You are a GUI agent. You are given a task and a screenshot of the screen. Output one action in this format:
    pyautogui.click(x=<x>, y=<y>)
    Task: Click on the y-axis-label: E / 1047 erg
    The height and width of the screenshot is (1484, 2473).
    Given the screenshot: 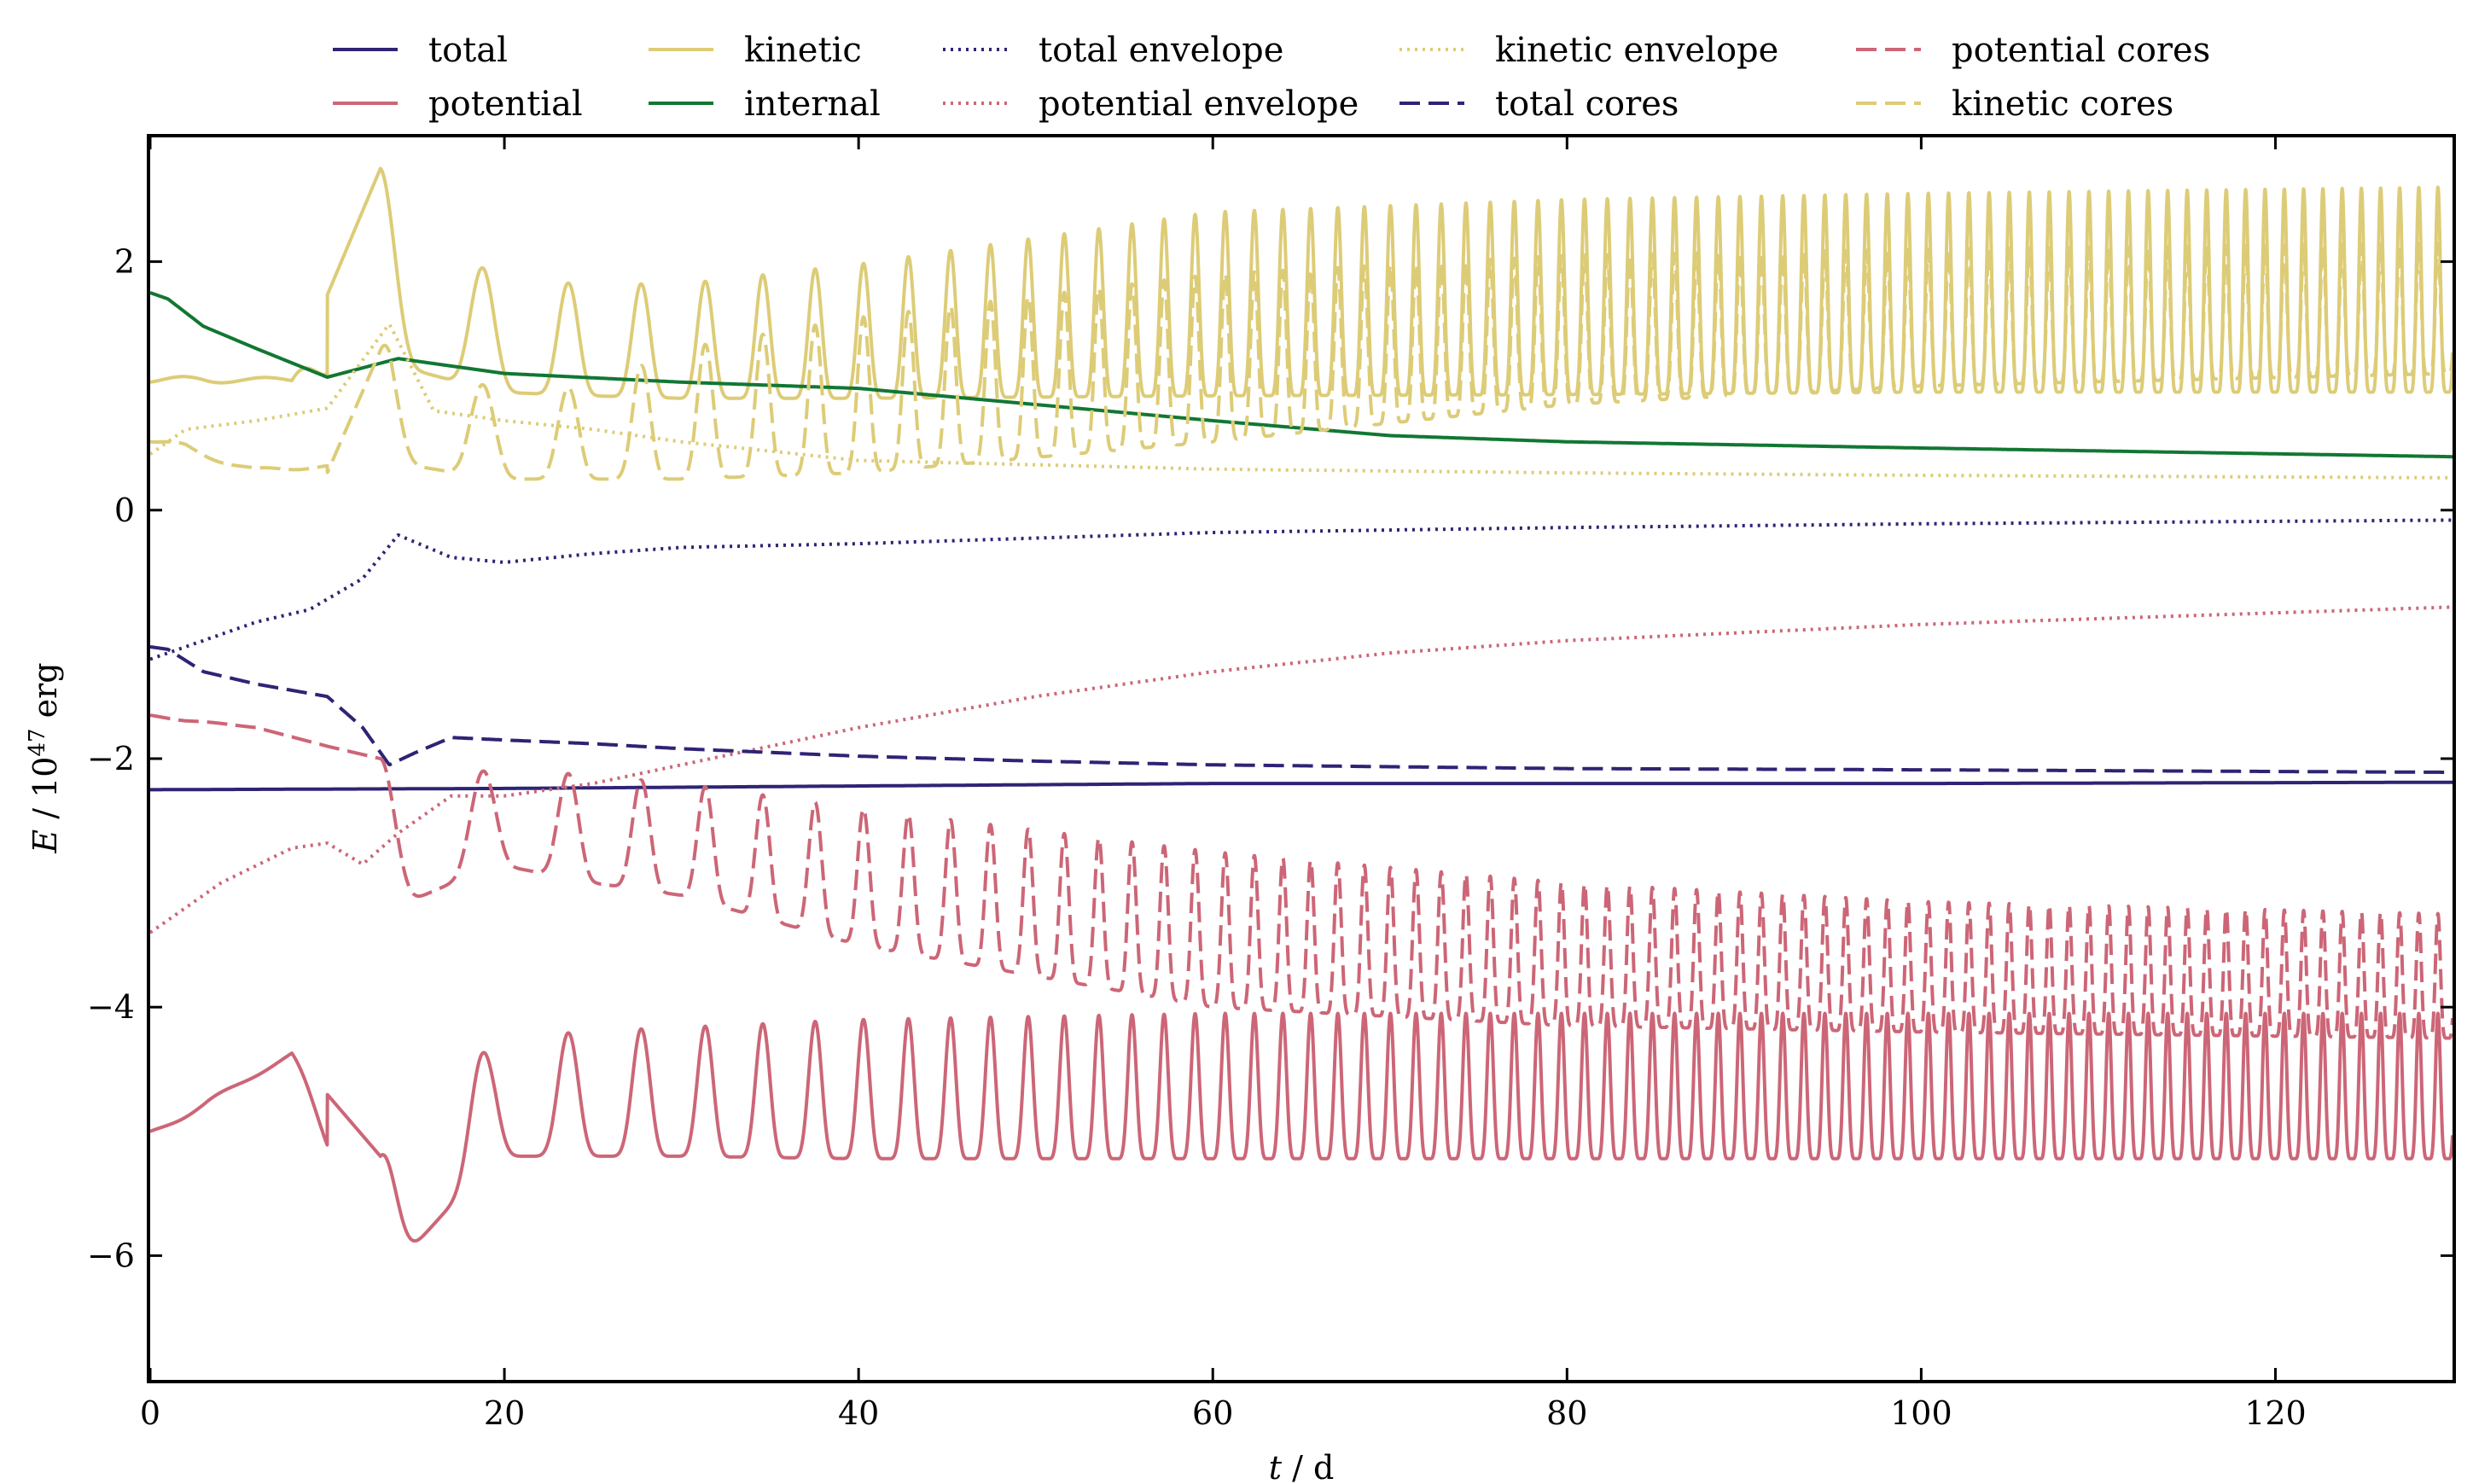 What is the action you would take?
    pyautogui.click(x=44, y=758)
    